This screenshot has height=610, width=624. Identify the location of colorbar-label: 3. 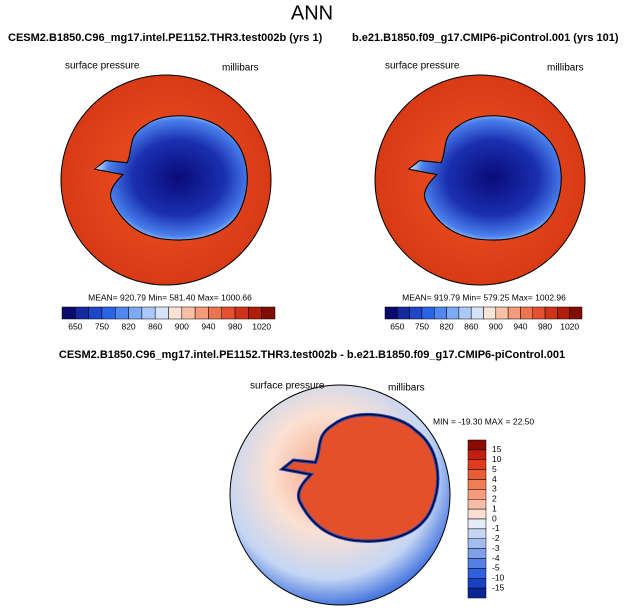
(494, 489).